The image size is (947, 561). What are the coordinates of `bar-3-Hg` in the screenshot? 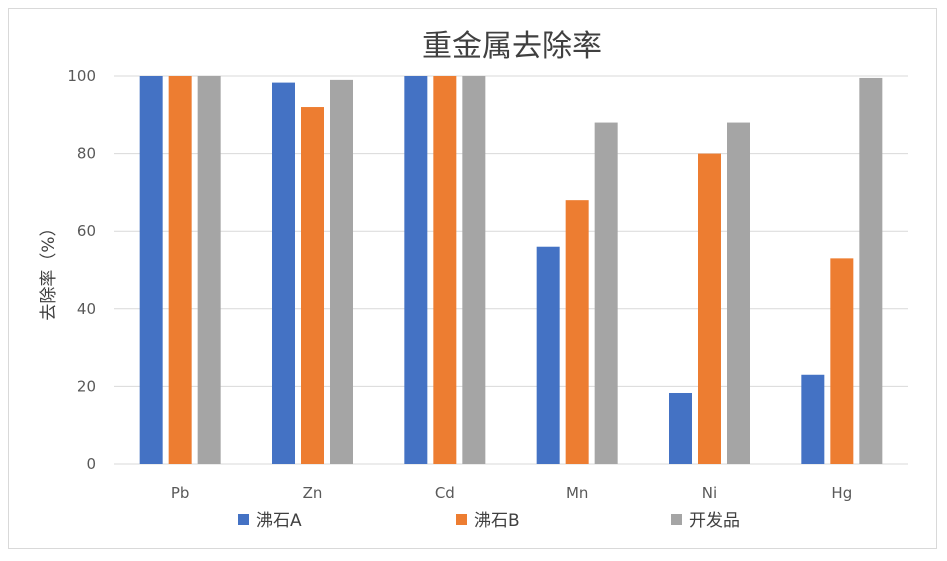 It's located at (871, 270).